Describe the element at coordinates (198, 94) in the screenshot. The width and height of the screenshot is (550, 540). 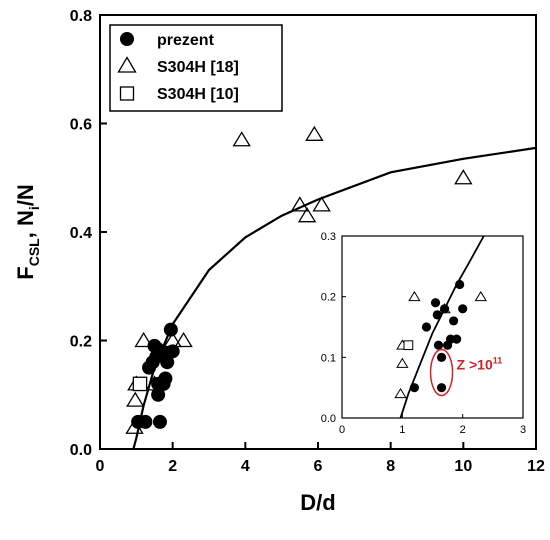
I see `legend-label-s304h-10: S304H [10]` at that location.